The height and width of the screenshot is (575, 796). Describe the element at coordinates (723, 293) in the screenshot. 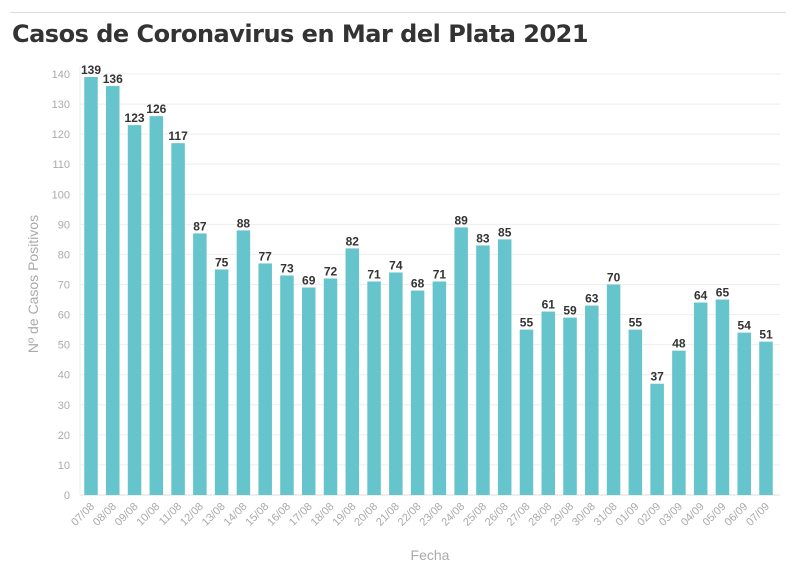

I see `data-label: 65` at that location.